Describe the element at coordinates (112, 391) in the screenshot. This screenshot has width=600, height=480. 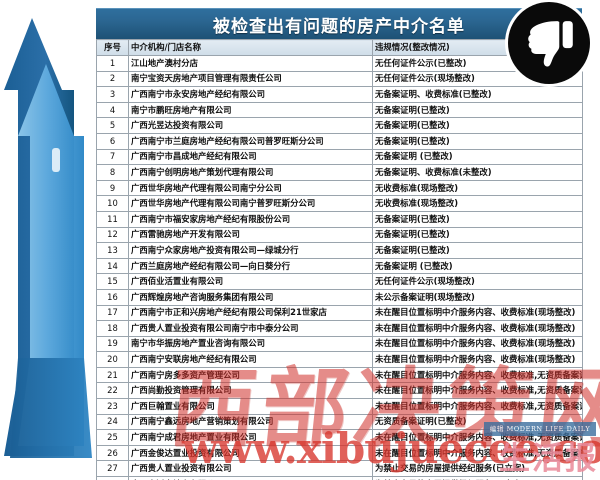
I see `cell-index: 22` at that location.